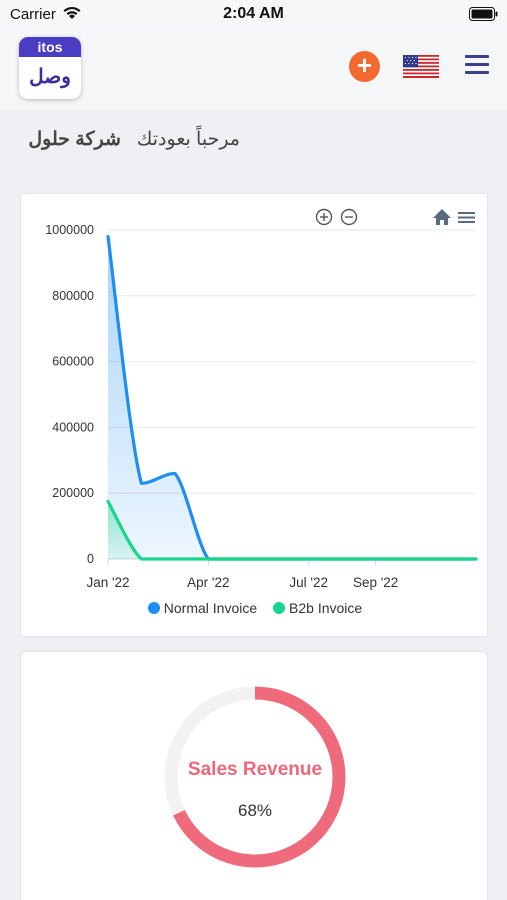  I want to click on revenue-value: 68%, so click(255, 810).